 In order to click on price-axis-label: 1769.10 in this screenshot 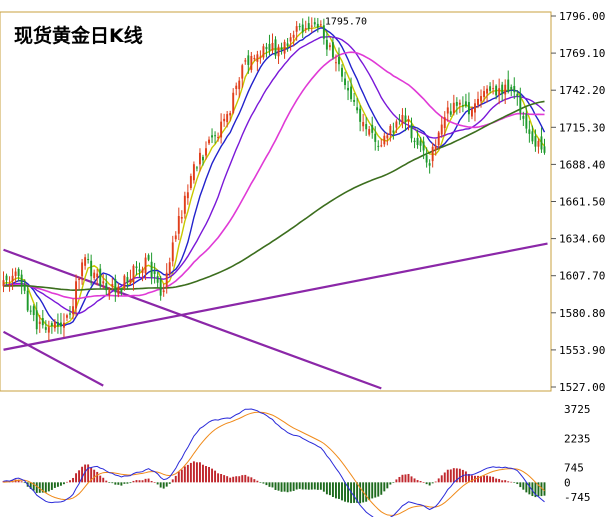, I will do `click(582, 53)`.